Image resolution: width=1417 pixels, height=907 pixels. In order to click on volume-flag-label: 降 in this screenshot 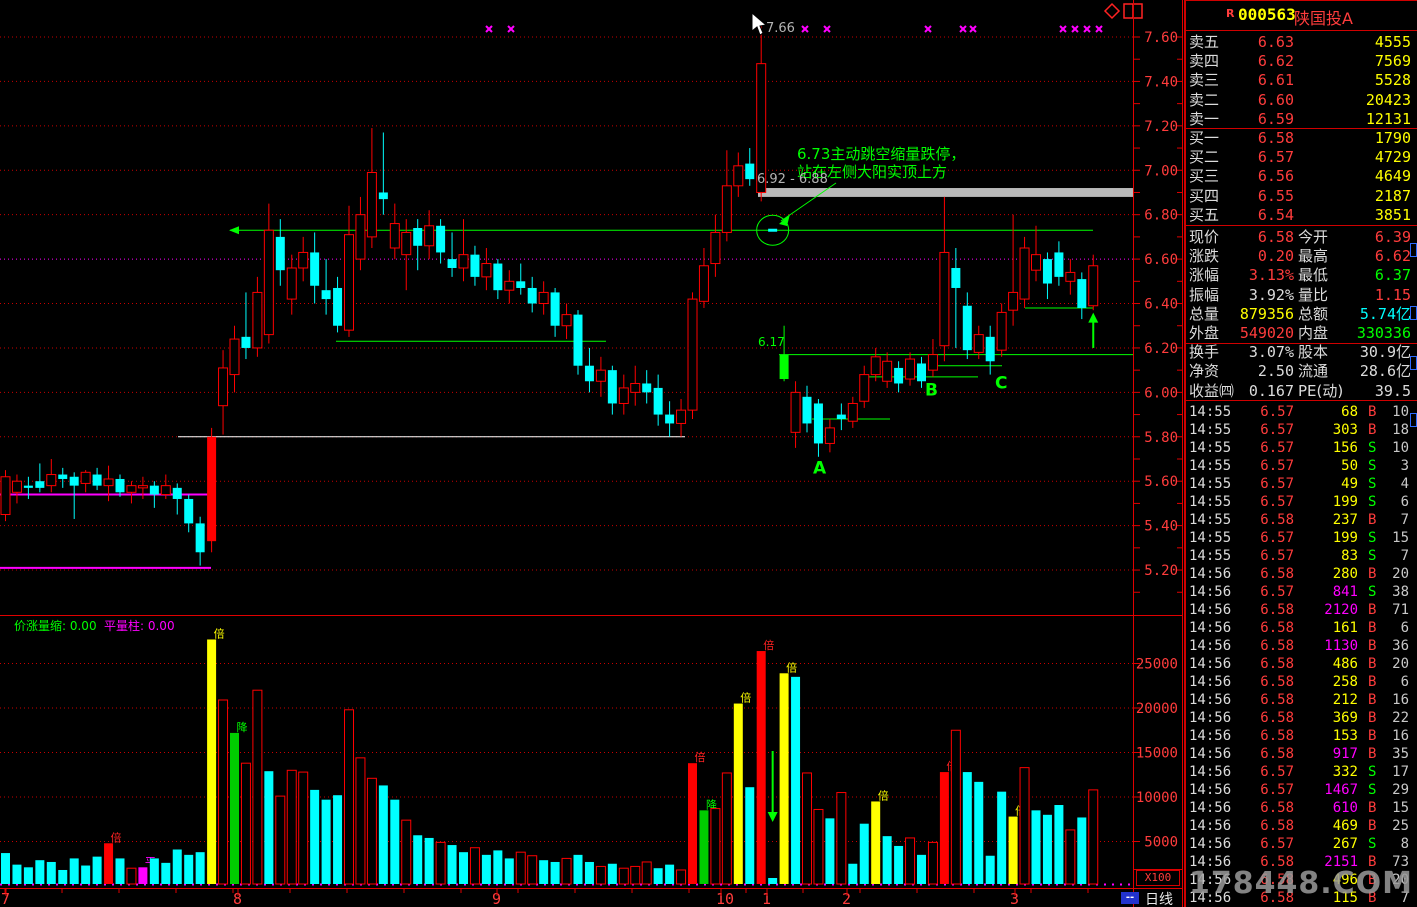, I will do `click(242, 727)`.